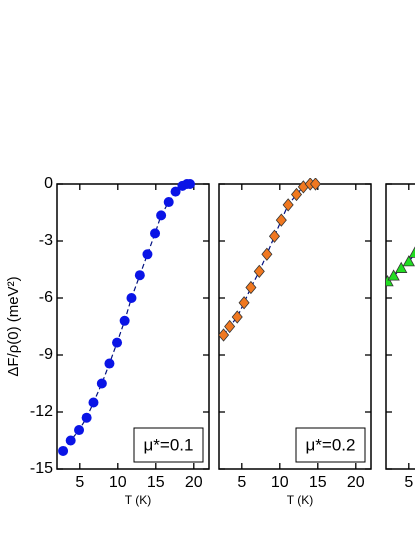  Describe the element at coordinates (46, 240) in the screenshot. I see `y-tick-label: -3` at that location.